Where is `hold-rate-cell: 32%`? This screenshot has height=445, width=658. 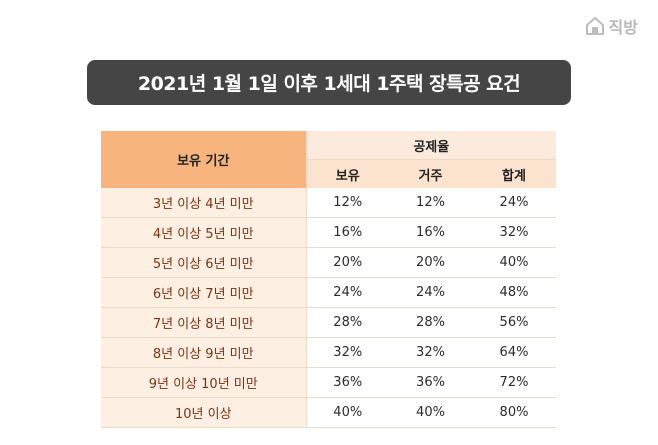 hold-rate-cell: 32% is located at coordinates (347, 352).